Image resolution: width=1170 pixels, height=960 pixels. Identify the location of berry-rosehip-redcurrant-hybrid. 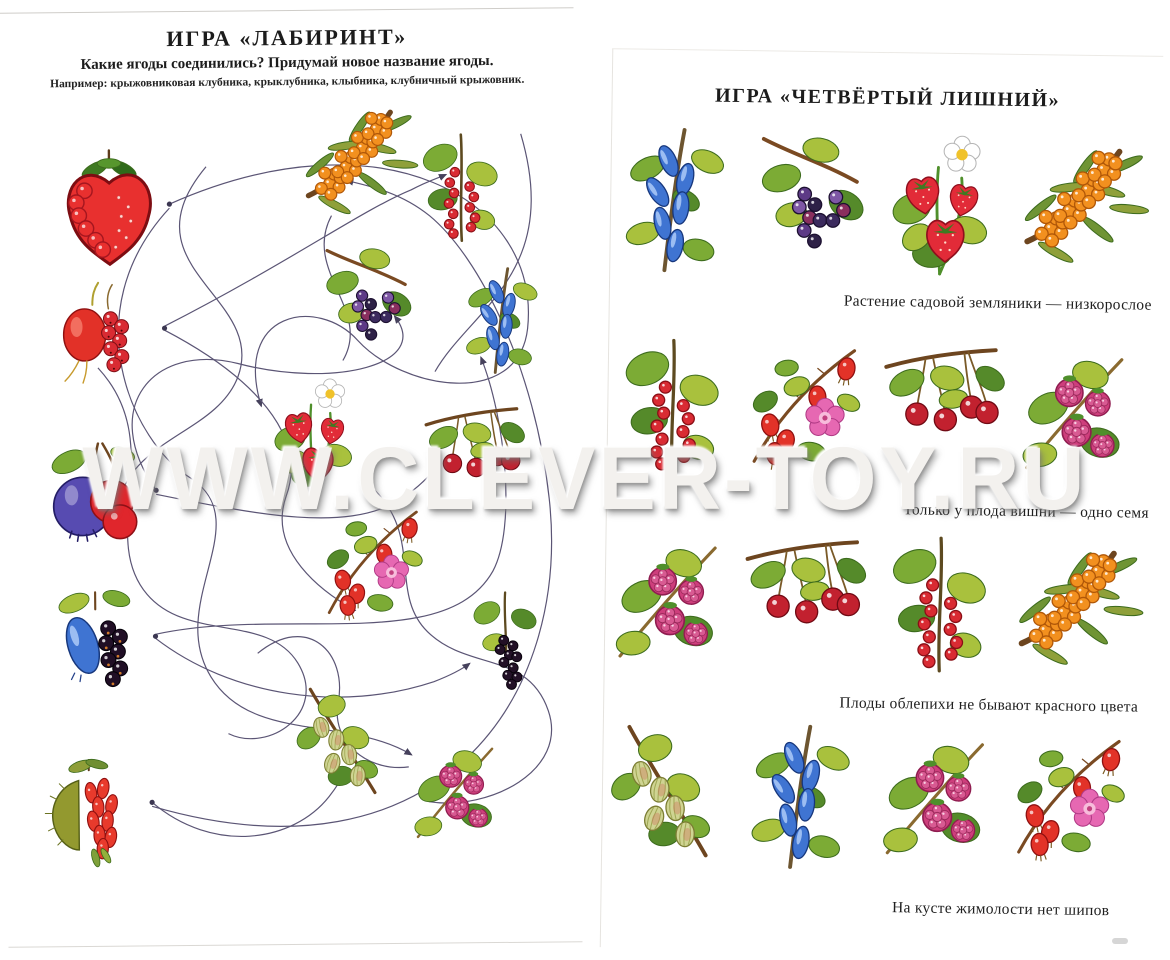
(98, 331).